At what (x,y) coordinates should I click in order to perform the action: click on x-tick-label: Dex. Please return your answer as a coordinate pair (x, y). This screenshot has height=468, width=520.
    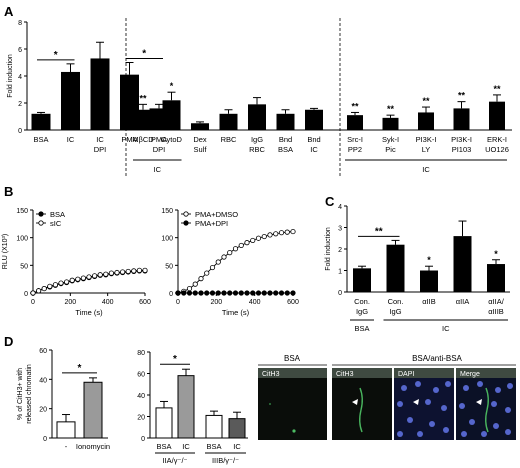
    Looking at the image, I should click on (200, 139).